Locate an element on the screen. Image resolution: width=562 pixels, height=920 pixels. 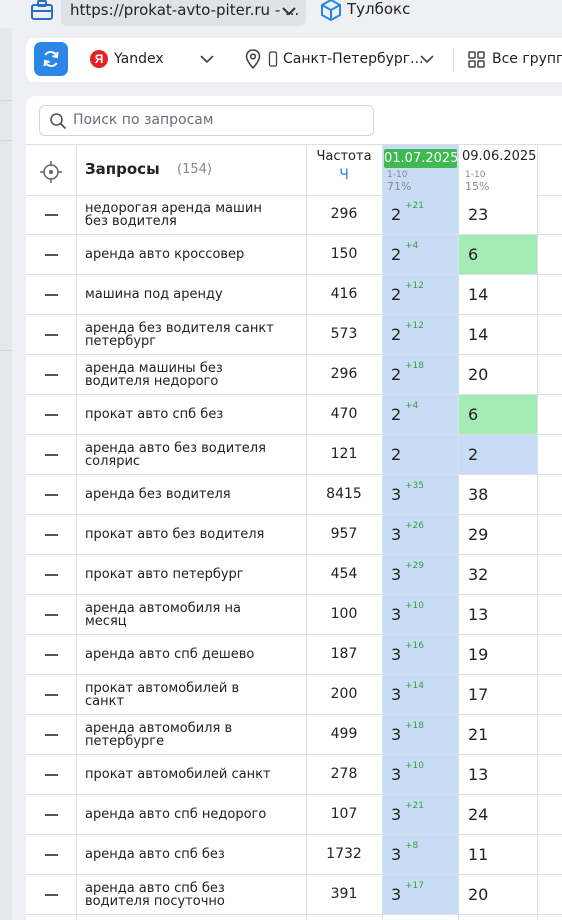
table-row: аренда авто без водителя солярис 121 2 2 is located at coordinates (294, 455).